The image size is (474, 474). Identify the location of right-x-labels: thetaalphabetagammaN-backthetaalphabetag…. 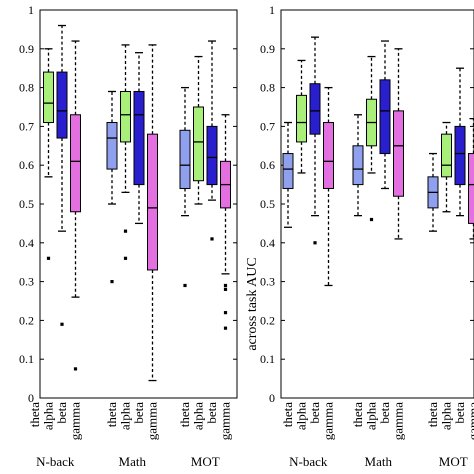
(377, 435).